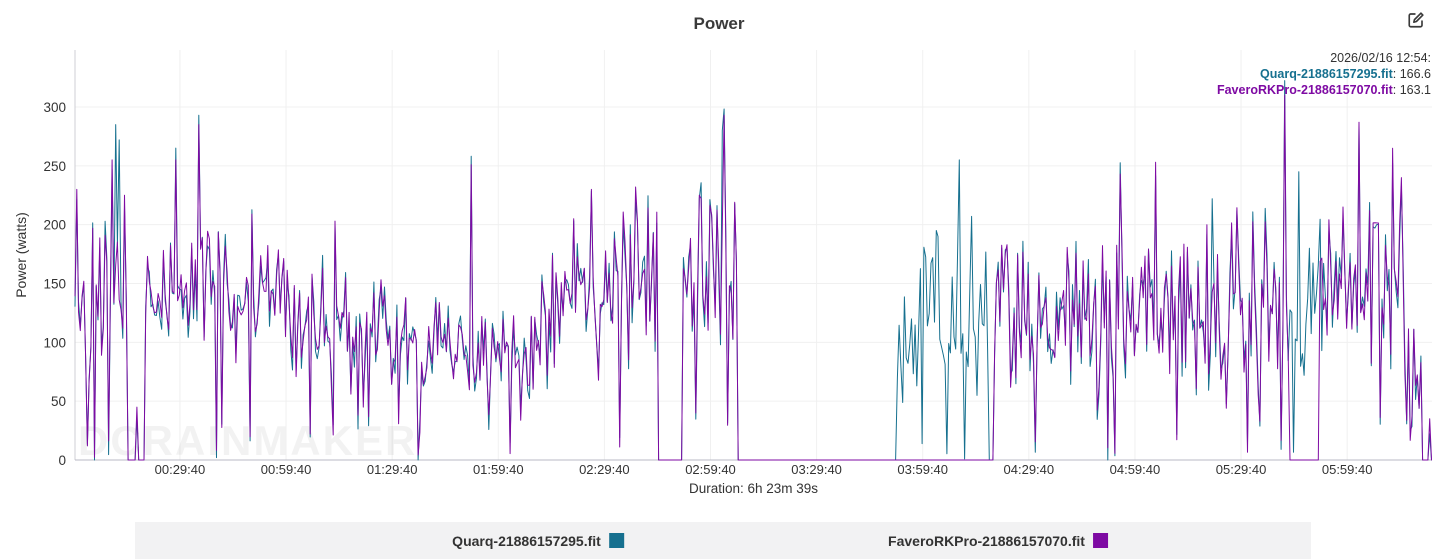 The height and width of the screenshot is (560, 1438). Describe the element at coordinates (392, 469) in the screenshot. I see `svg-text: 01:29:40` at that location.